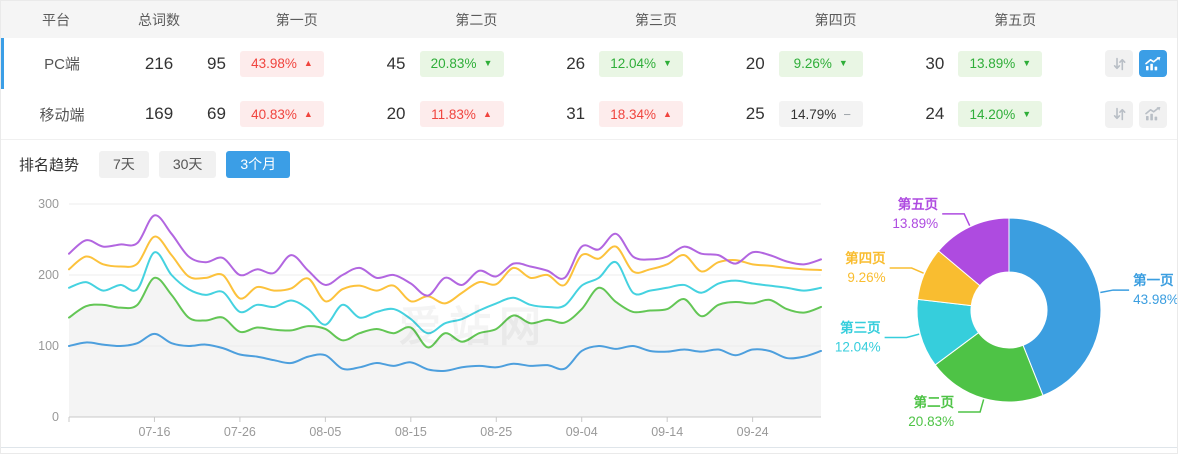  What do you see at coordinates (296, 19) in the screenshot?
I see `col-header-page1: 第一页` at bounding box center [296, 19].